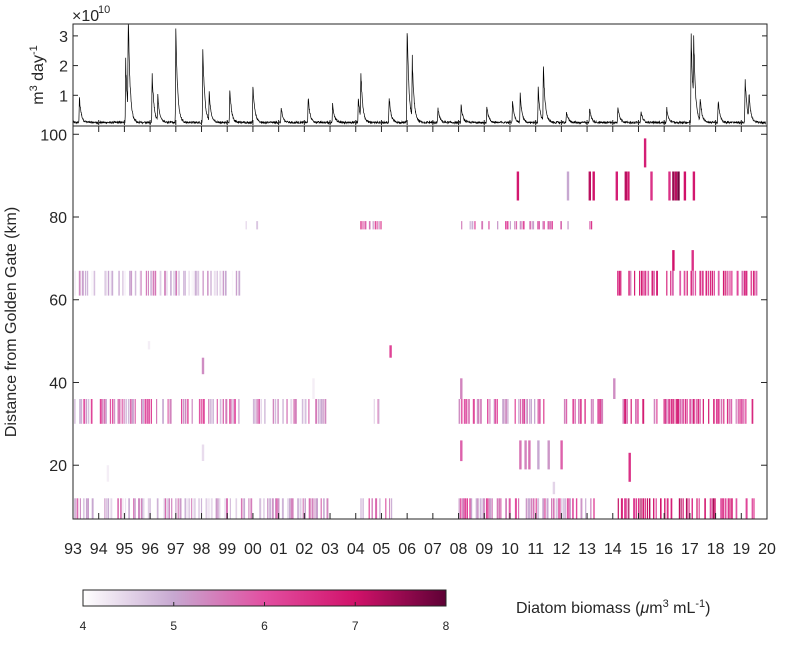 The height and width of the screenshot is (650, 800). Describe the element at coordinates (413, 67) in the screenshot. I see `top-y-ticks: 1 2 3` at that location.